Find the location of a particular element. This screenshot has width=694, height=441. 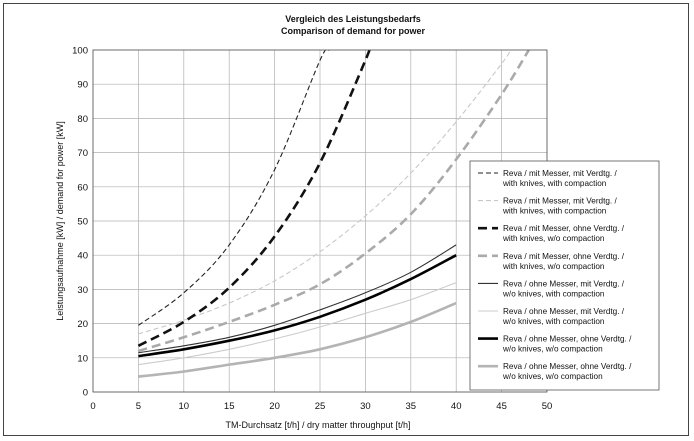

x-tick-label: 35 is located at coordinates (411, 406).